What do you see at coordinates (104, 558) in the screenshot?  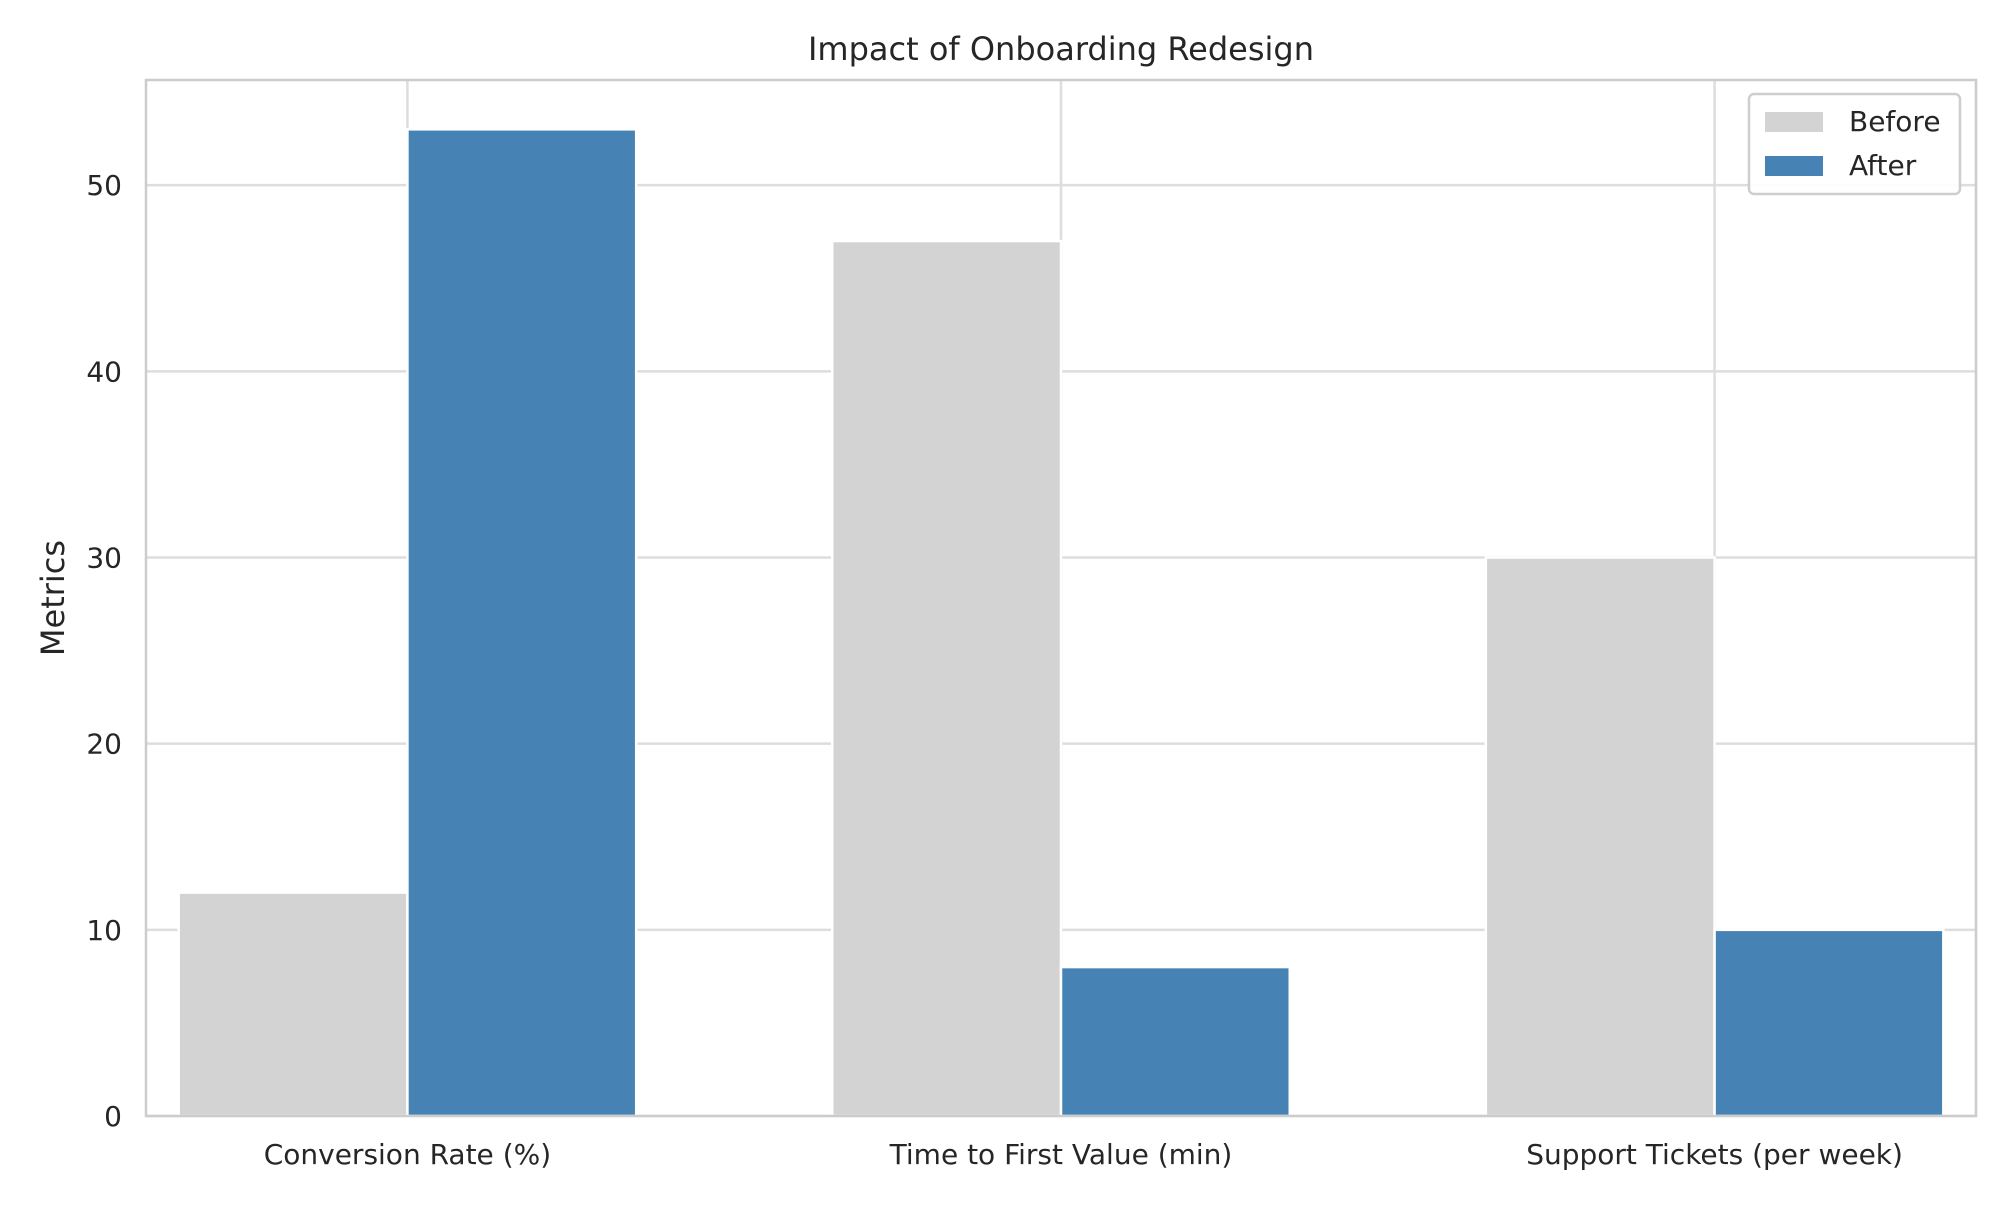 I see `y-tick-label: 30` at bounding box center [104, 558].